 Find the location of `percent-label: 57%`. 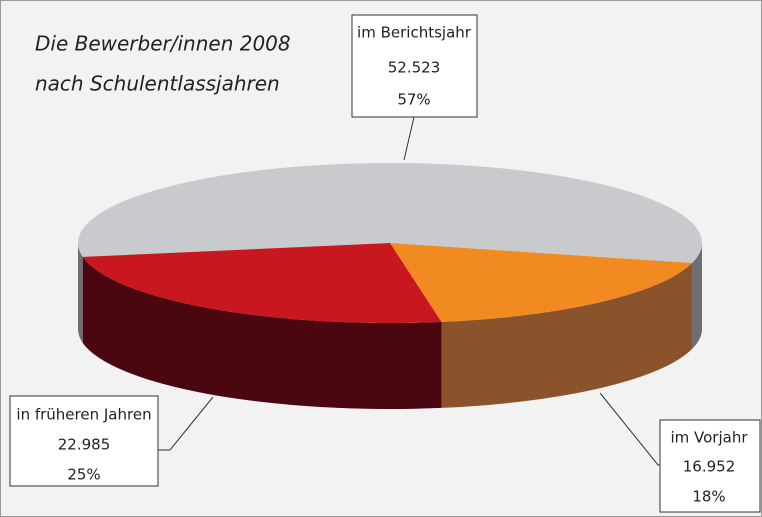

percent-label: 57% is located at coordinates (413, 100).